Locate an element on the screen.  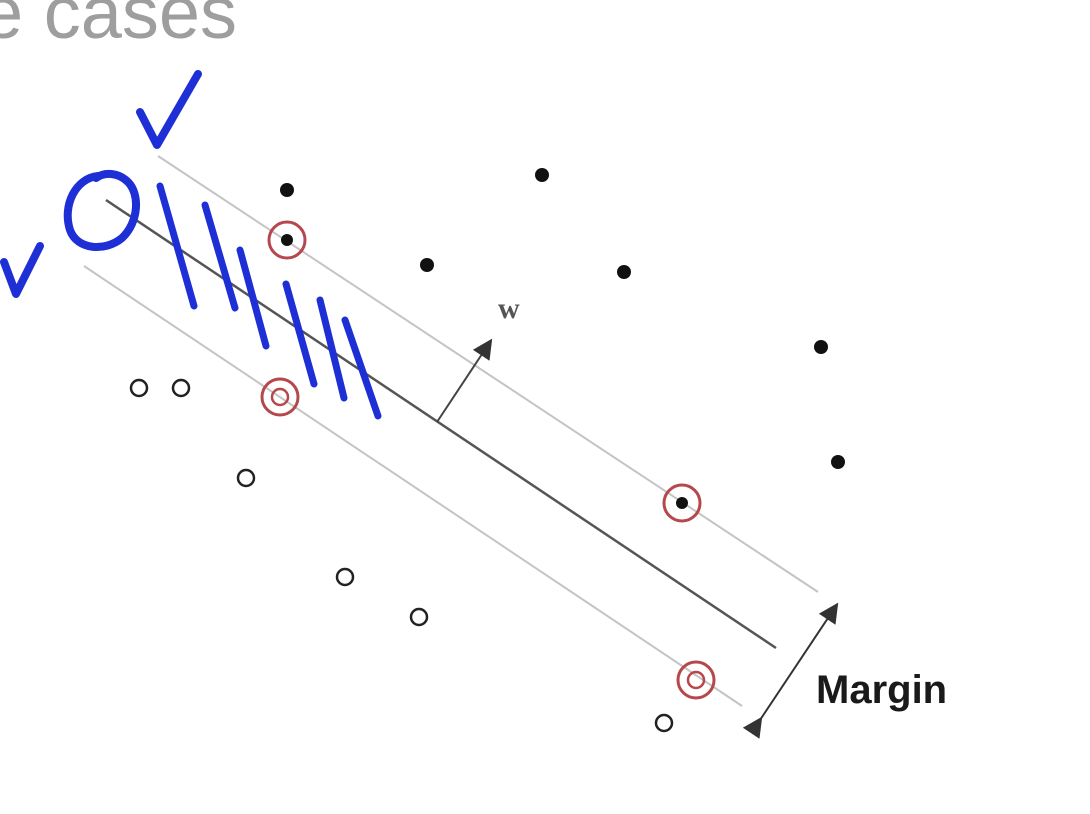
weight-vector-arrow is located at coordinates (464, 380).